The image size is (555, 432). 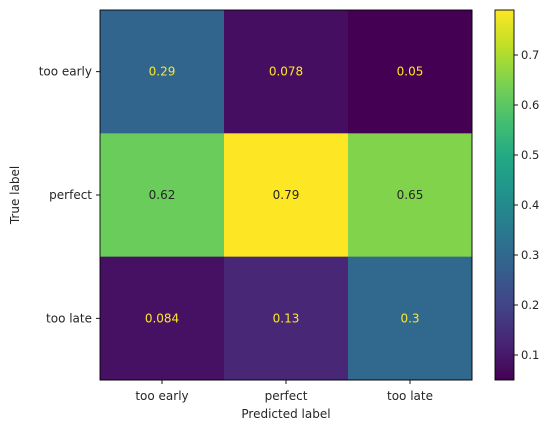 What do you see at coordinates (530, 105) in the screenshot?
I see `colorbar-tick-label: 0.6` at bounding box center [530, 105].